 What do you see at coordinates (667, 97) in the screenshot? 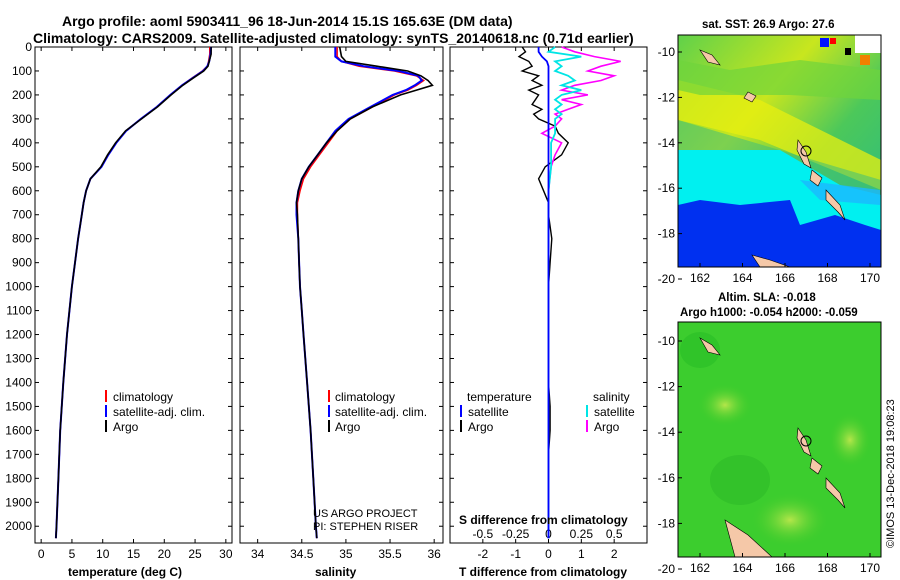
I see `lat-tick-label: -12` at bounding box center [667, 97].